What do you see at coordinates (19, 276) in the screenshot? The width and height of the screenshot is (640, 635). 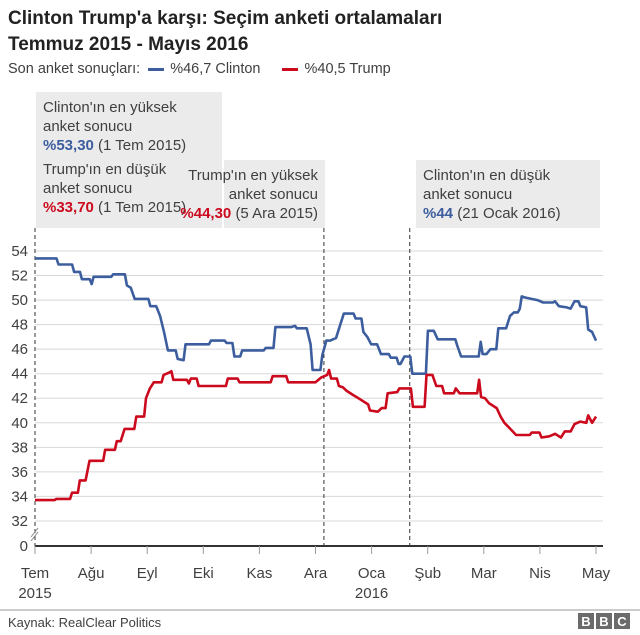 I see `y-tick-label: 52` at bounding box center [19, 276].